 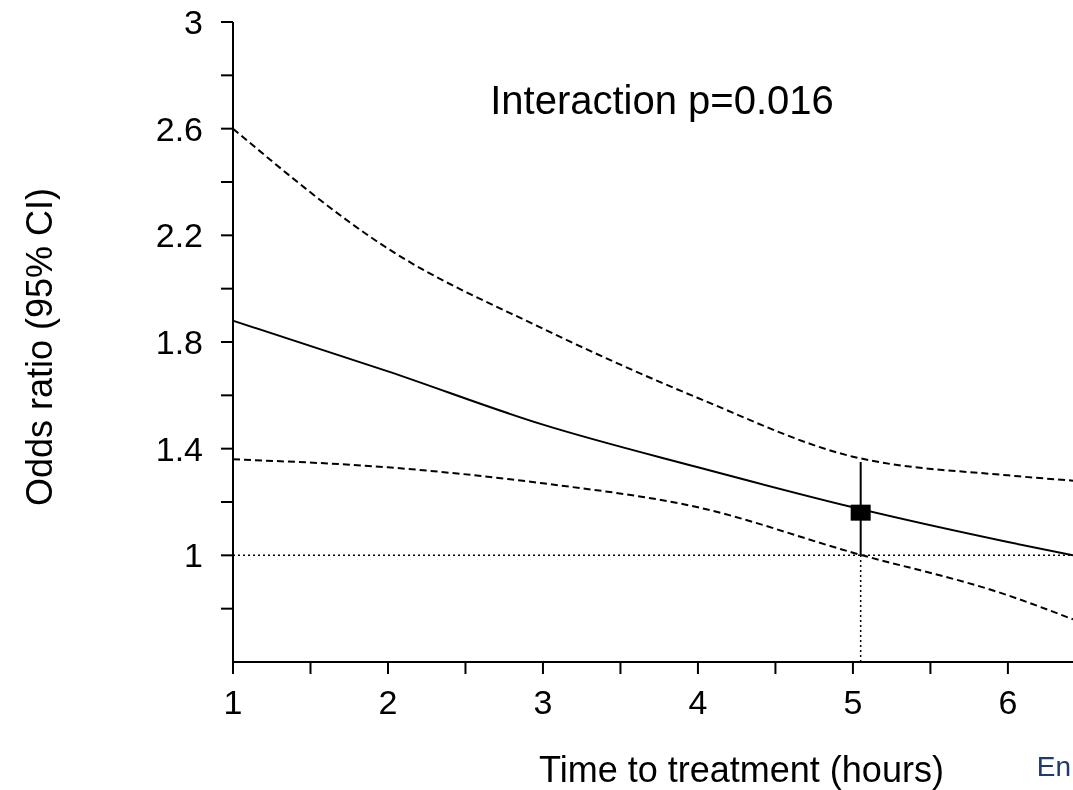 I want to click on text: En, so click(x=1053, y=766).